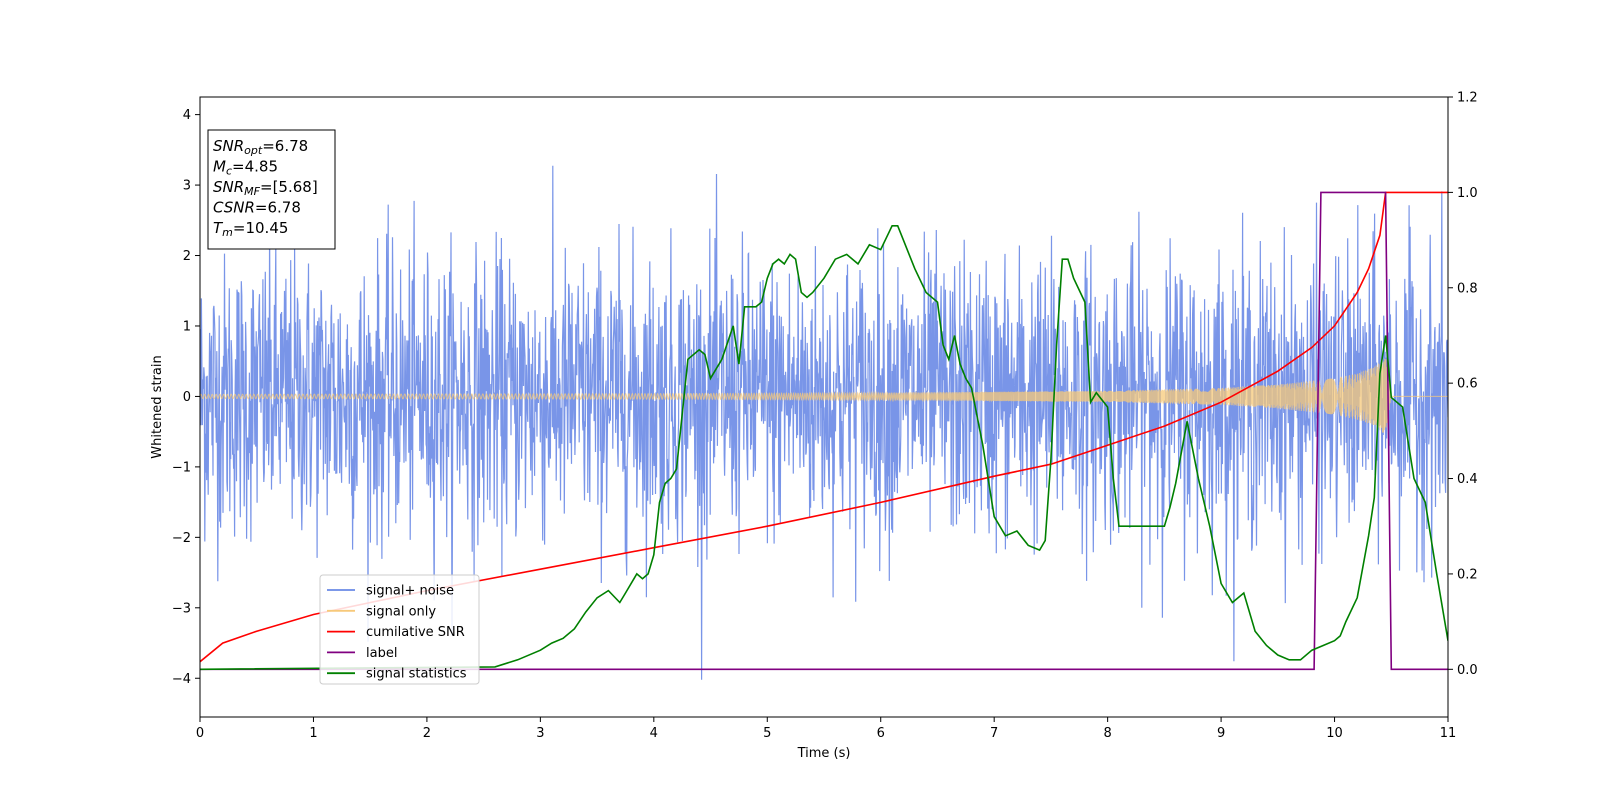  Describe the element at coordinates (265, 188) in the screenshot. I see `info-line: SNRMF=[5.68]` at that location.